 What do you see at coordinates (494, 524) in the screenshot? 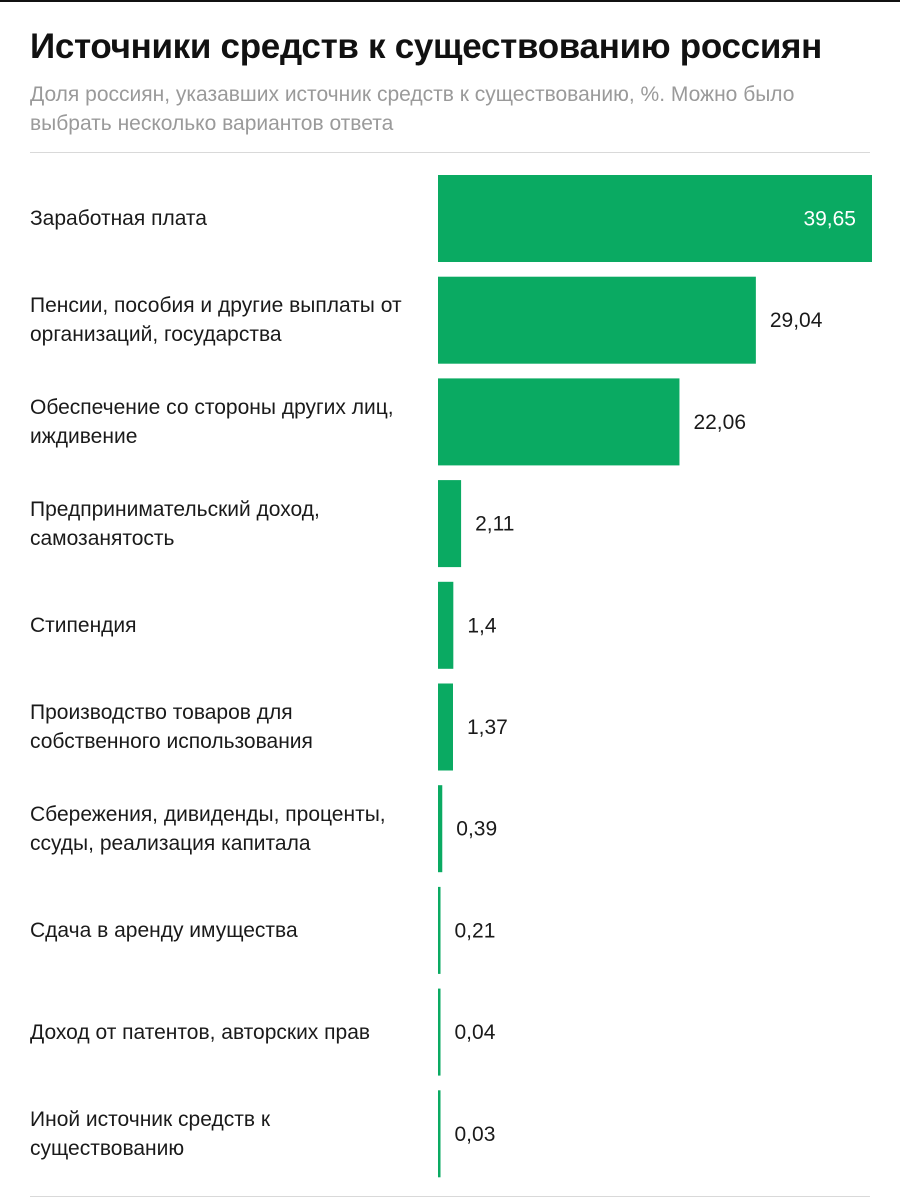
I see `value-label: 2,11` at bounding box center [494, 524].